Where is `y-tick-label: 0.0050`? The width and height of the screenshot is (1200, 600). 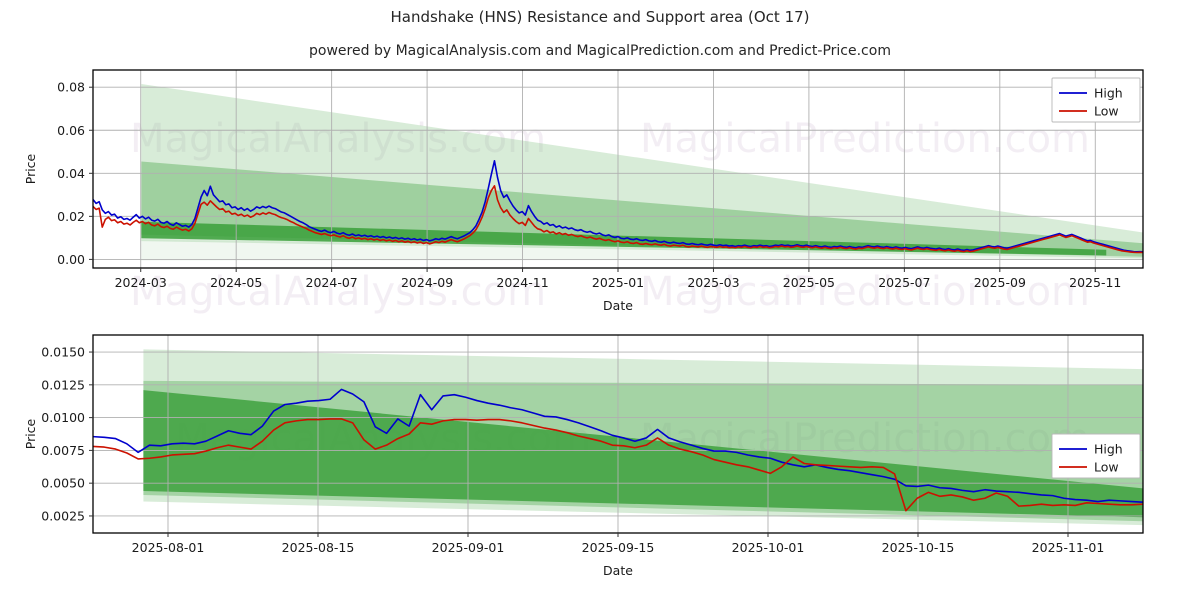 y-tick-label: 0.0050 is located at coordinates (63, 483).